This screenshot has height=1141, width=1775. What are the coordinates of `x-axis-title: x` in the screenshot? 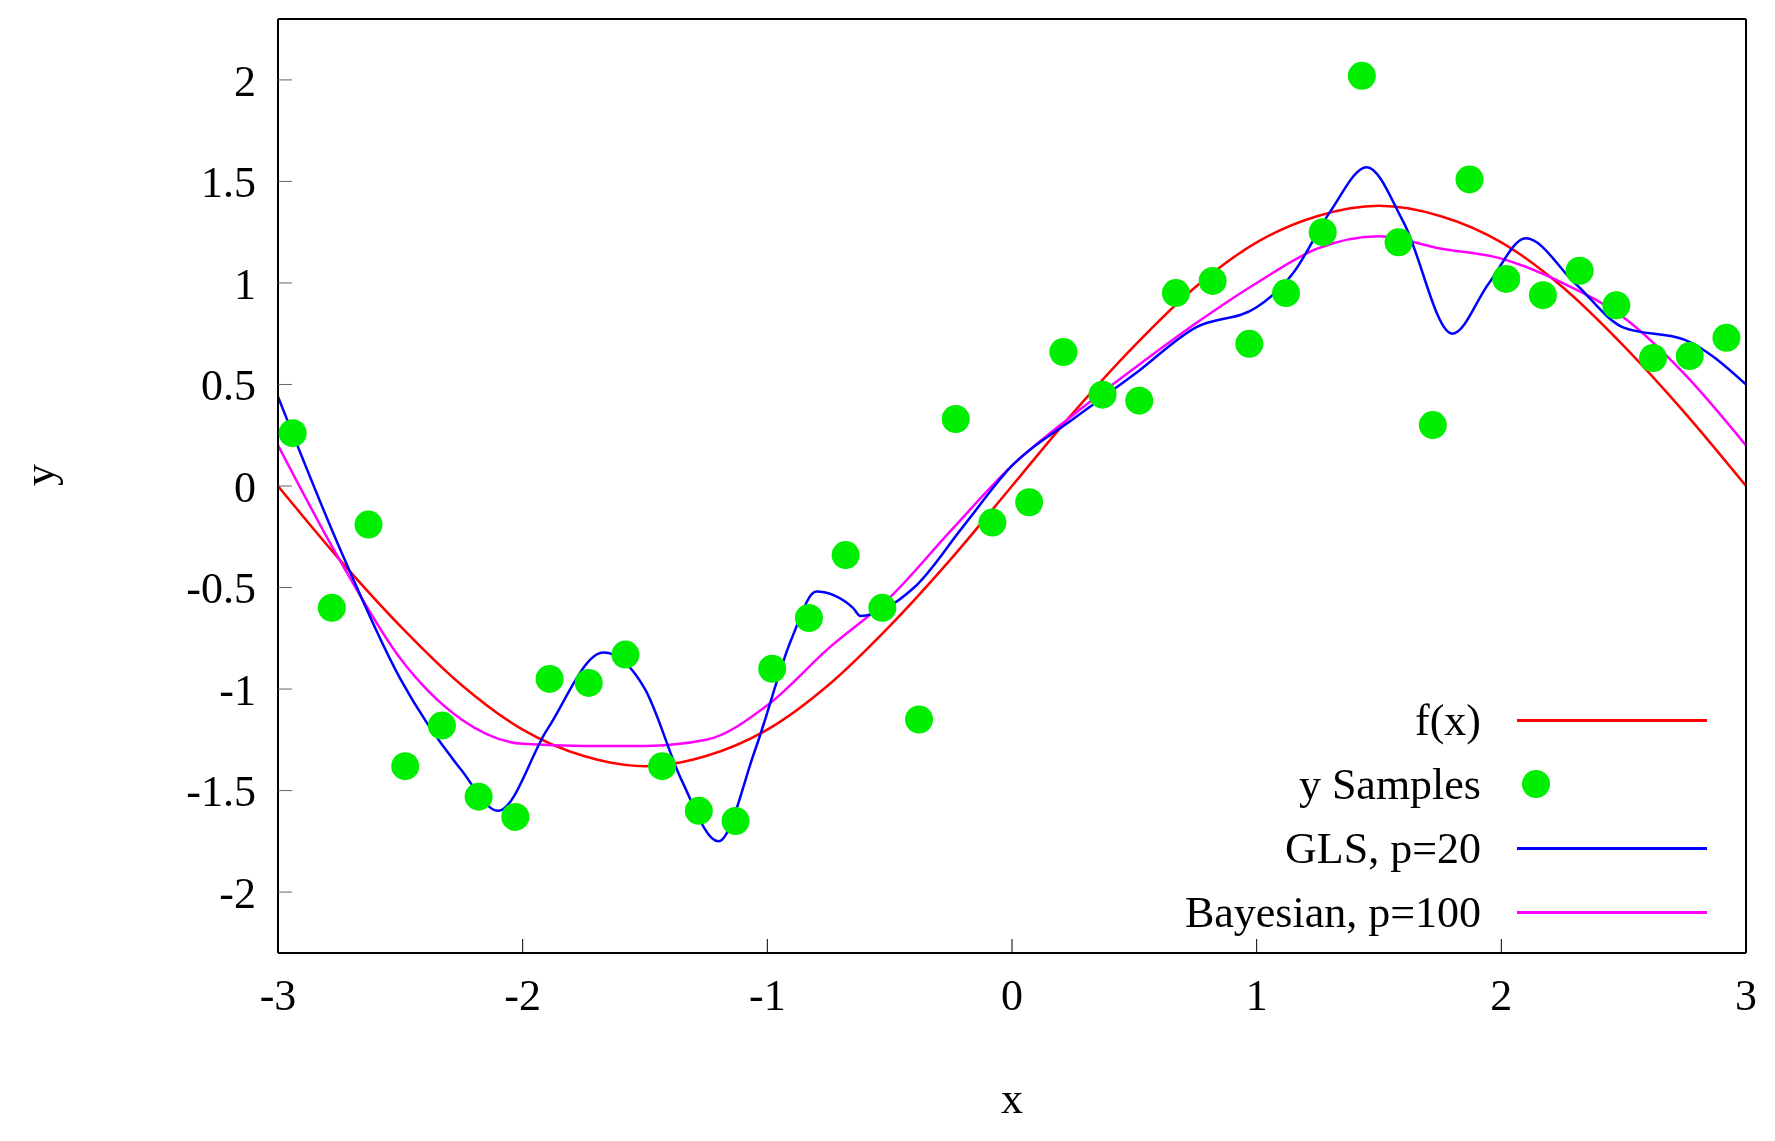 It's located at (1012, 1098).